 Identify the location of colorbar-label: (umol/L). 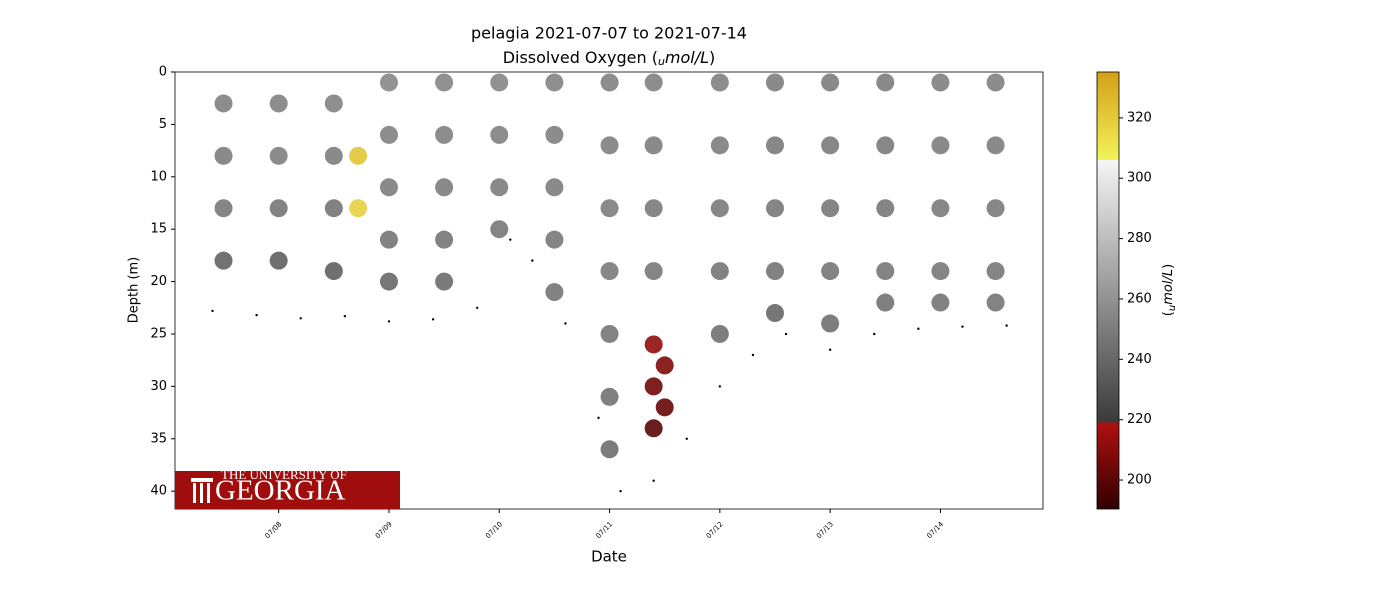
(1170, 290).